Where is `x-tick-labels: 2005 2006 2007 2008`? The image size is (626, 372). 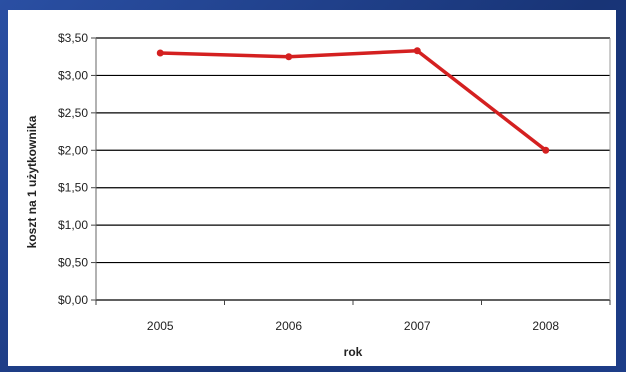
x-tick-labels: 2005 2006 2007 2008 is located at coordinates (353, 326).